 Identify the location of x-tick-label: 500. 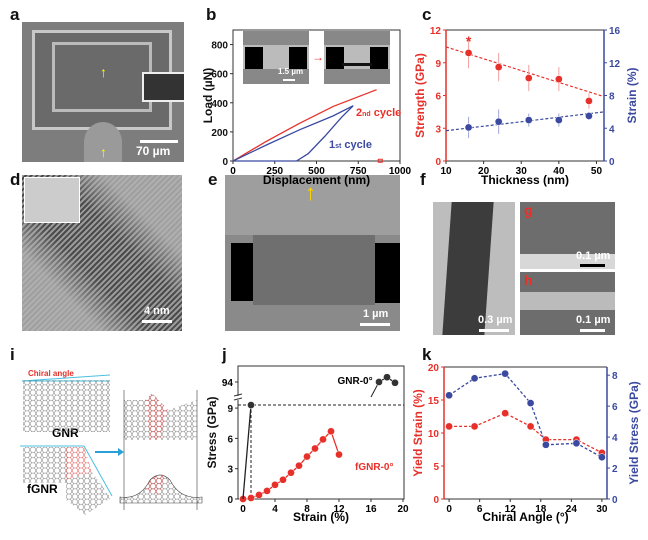
(316, 171).